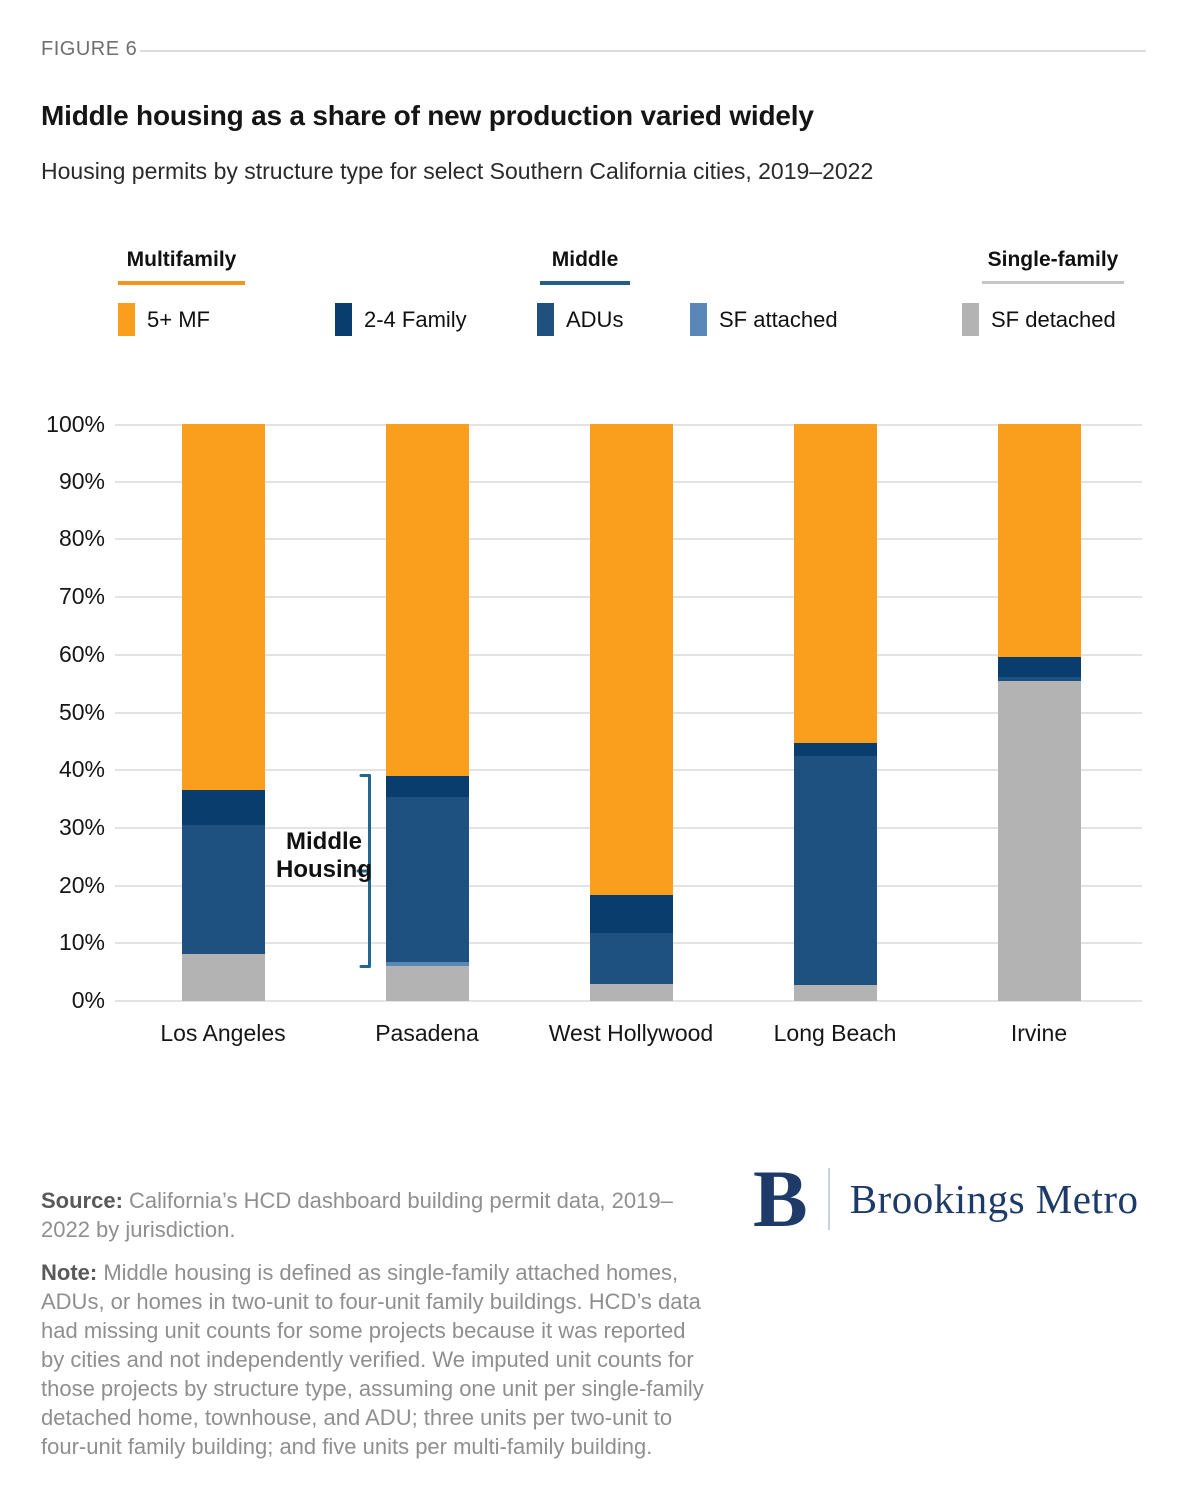  Describe the element at coordinates (81, 885) in the screenshot. I see `y-axis-tick-label: 20%` at that location.